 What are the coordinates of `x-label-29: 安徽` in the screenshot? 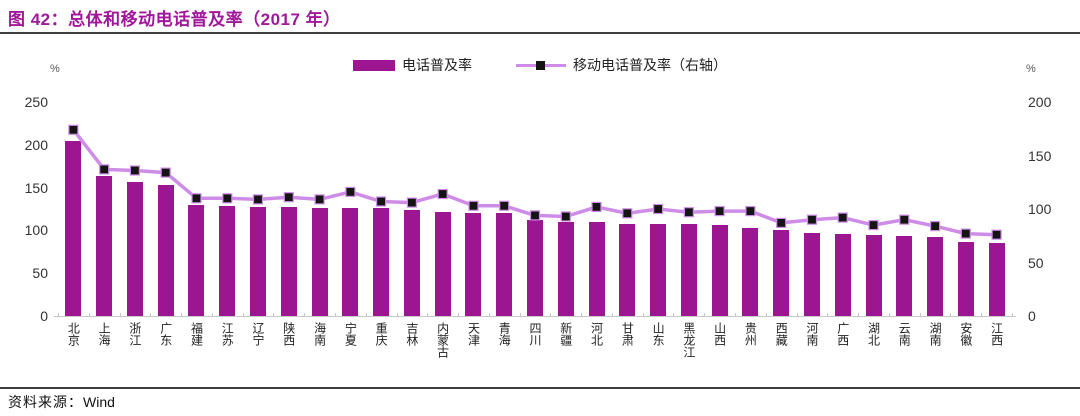 It's located at (965, 334).